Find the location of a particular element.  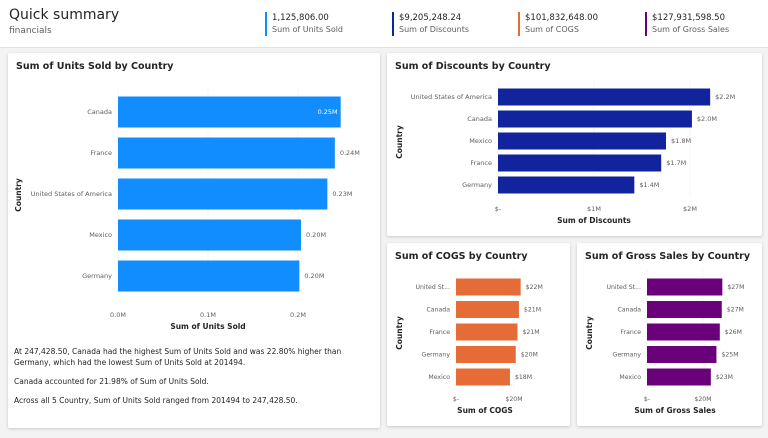

data-label: 0.23M is located at coordinates (342, 194).